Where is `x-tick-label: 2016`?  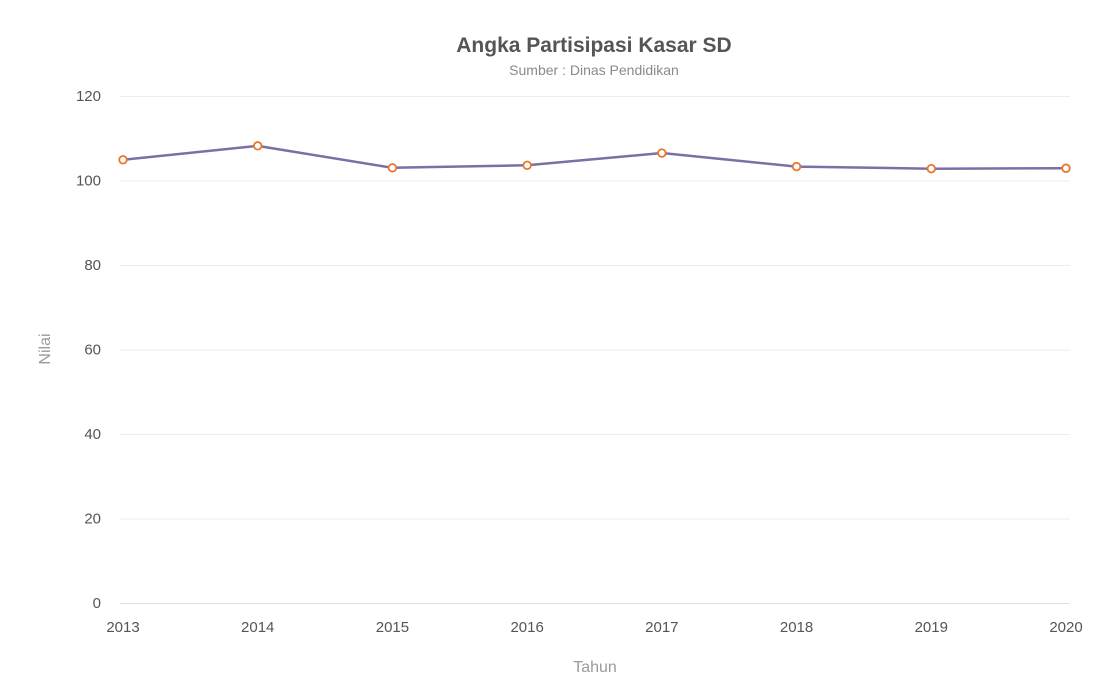 x-tick-label: 2016 is located at coordinates (526, 627).